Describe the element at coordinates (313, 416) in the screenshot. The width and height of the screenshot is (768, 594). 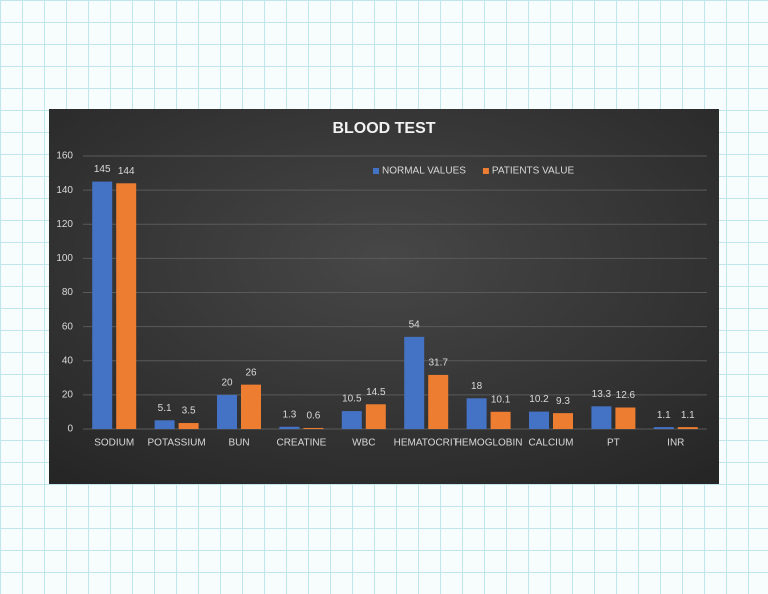
I see `value-label: 0.6` at that location.